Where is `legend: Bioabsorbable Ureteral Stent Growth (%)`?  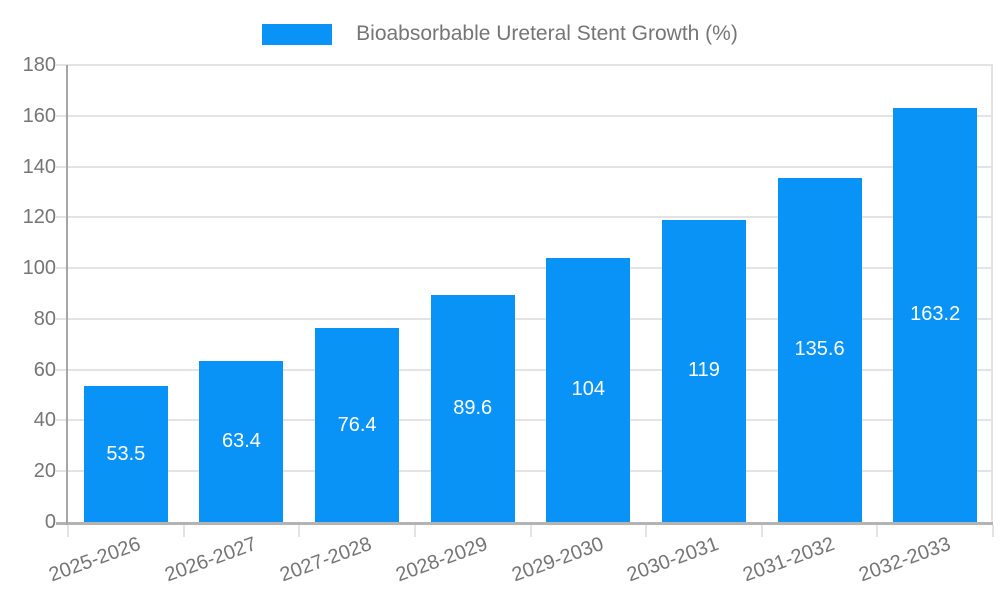
legend: Bioabsorbable Ureteral Stent Growth (%) is located at coordinates (500, 34).